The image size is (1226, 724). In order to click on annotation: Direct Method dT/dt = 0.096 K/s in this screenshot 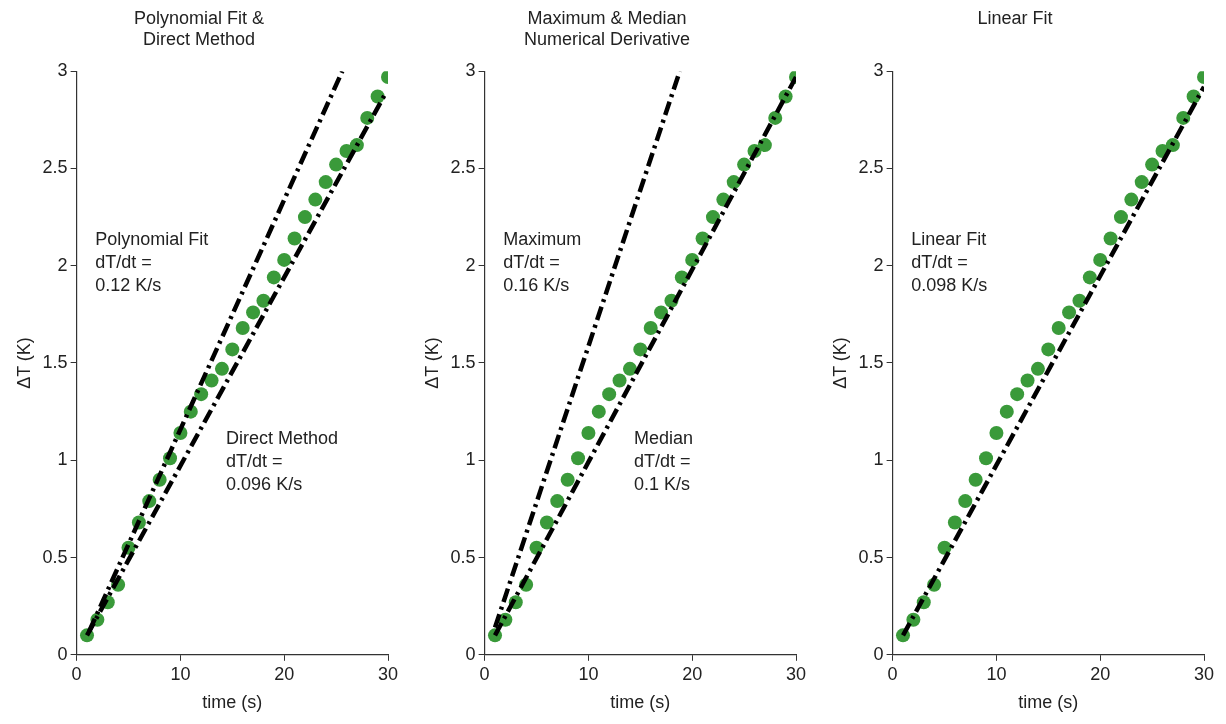, I will do `click(282, 460)`.